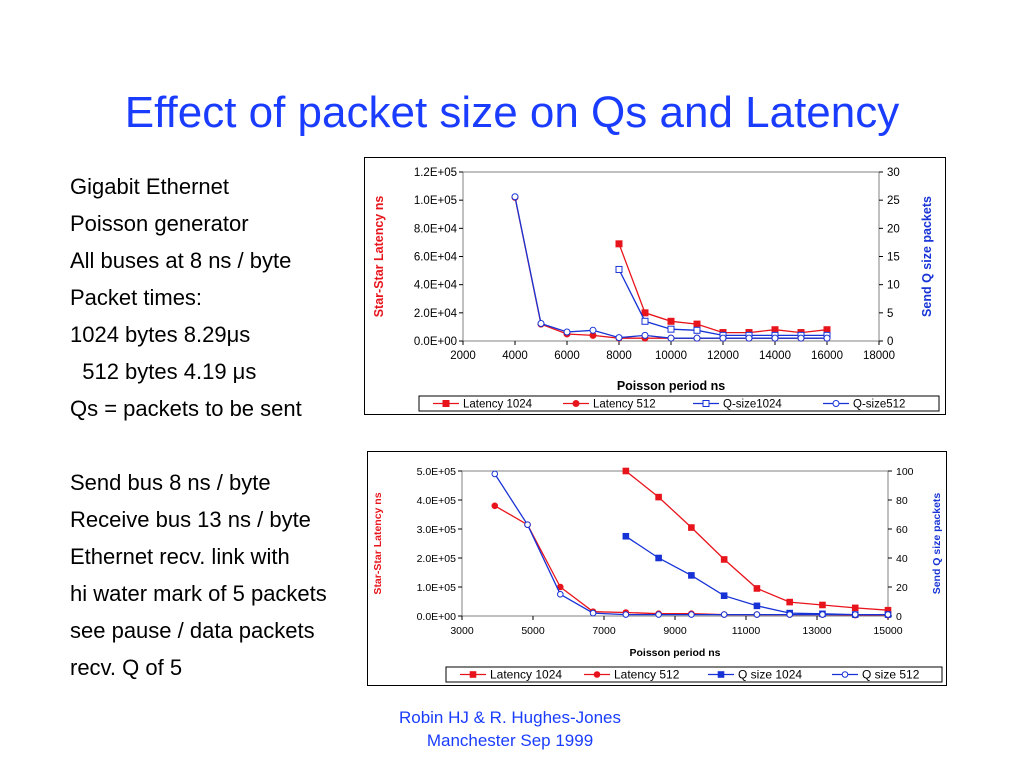 The height and width of the screenshot is (768, 1024). I want to click on series-q-size512, so click(671, 267).